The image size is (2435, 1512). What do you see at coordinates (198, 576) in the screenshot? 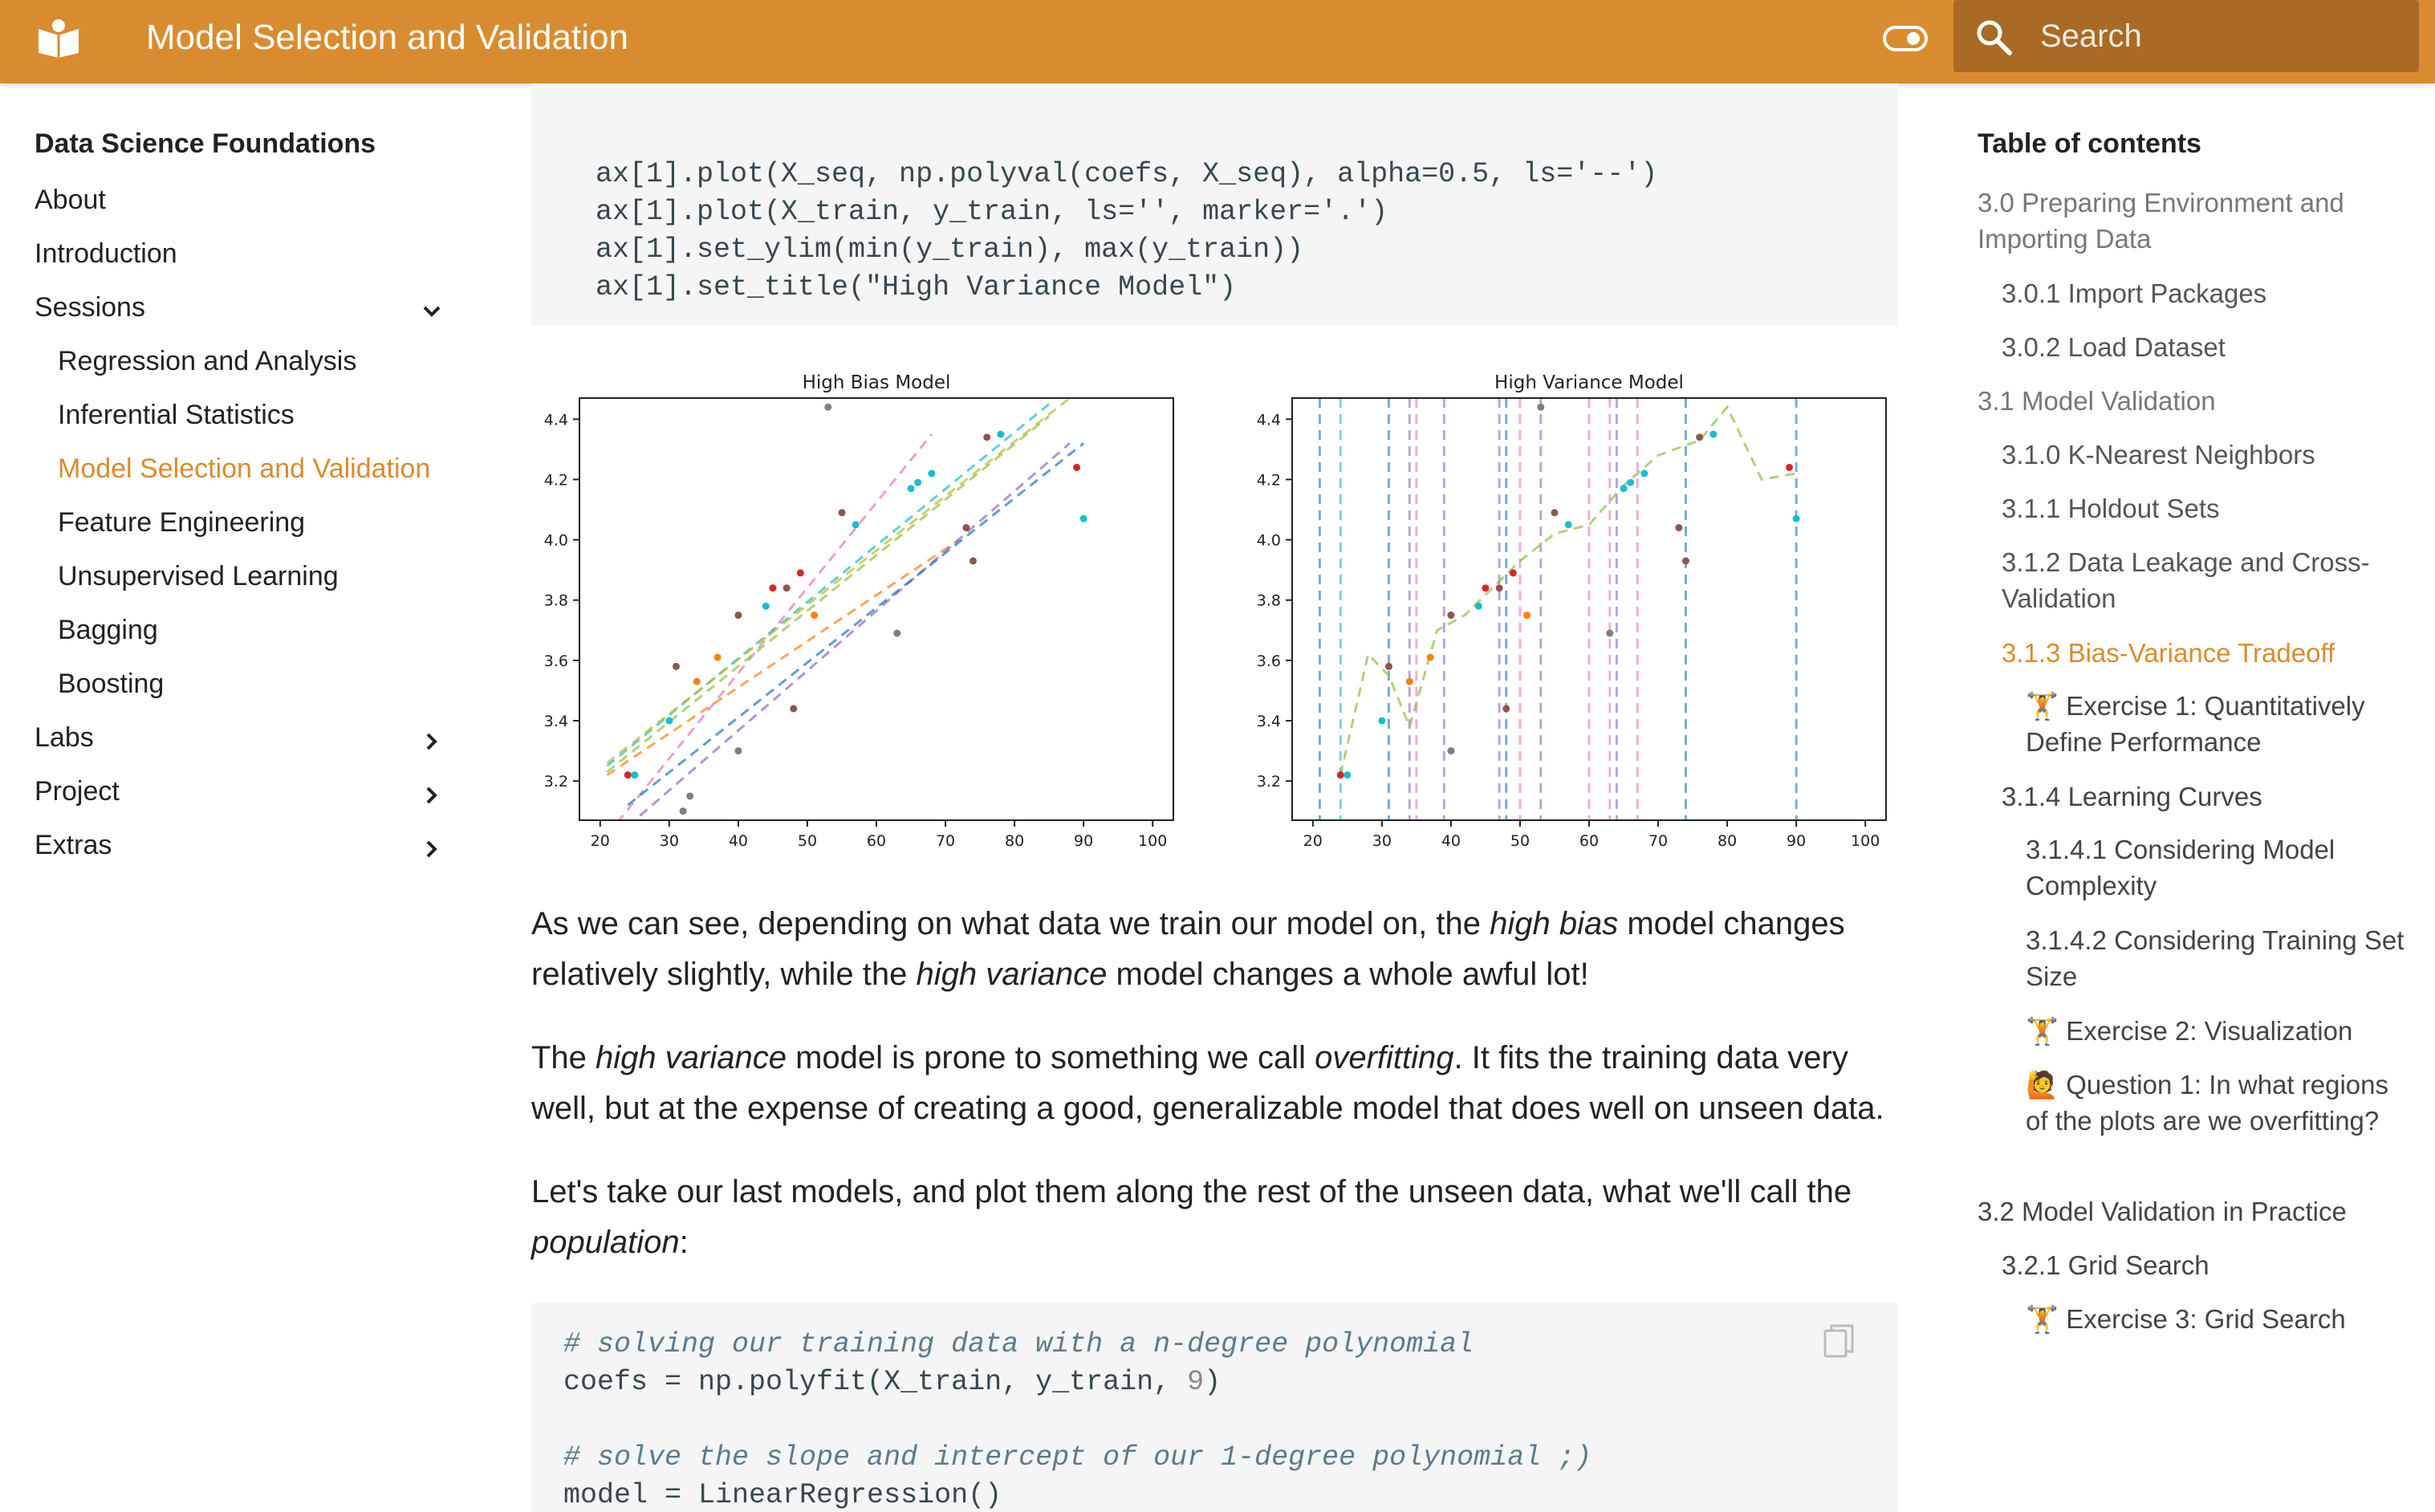
I see `nav-item-unsupervised-learning: Unsupervised Learning` at bounding box center [198, 576].